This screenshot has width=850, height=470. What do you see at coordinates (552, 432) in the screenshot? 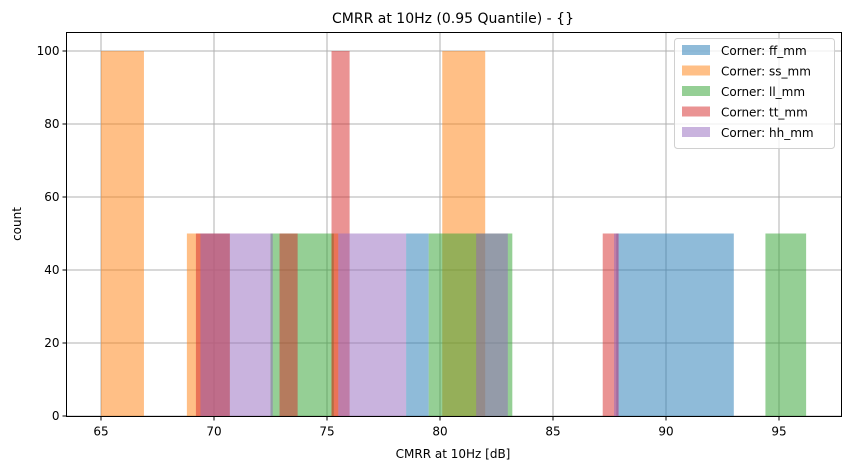
I see `x-tick-label: 85` at bounding box center [552, 432].